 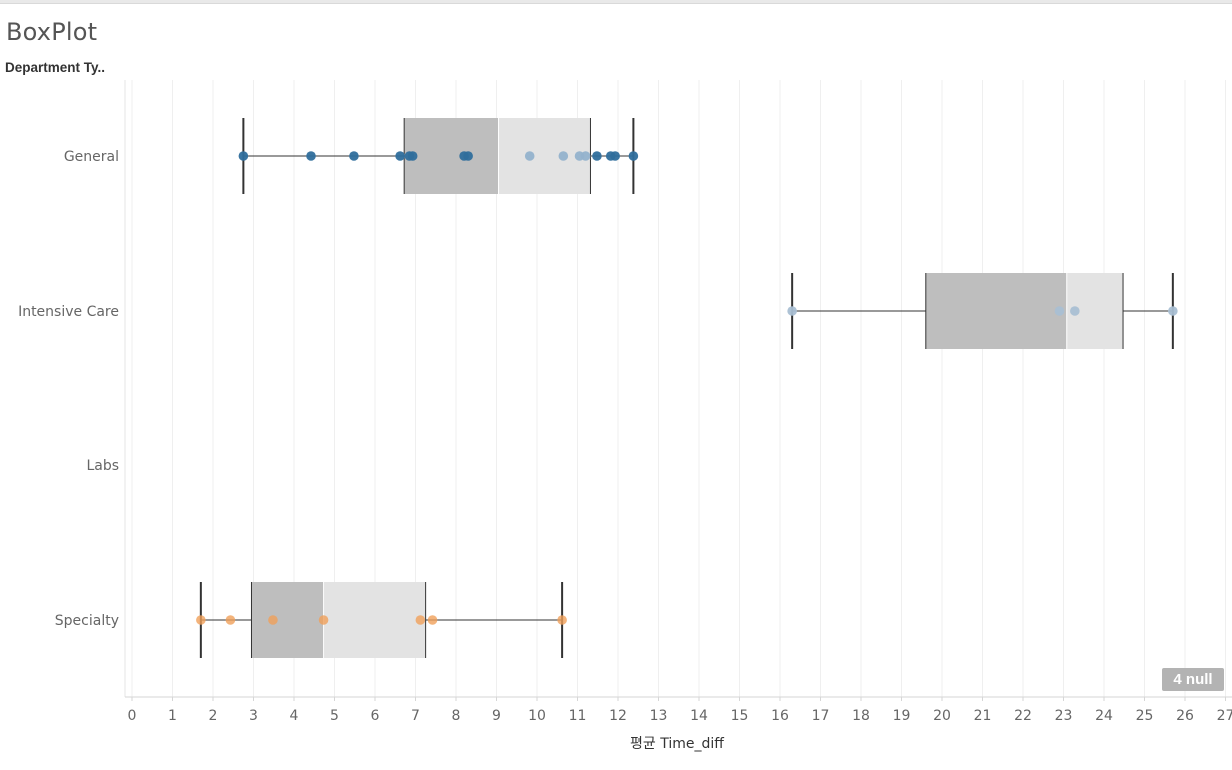 What do you see at coordinates (415, 716) in the screenshot?
I see `x-tick-label: 7` at bounding box center [415, 716].